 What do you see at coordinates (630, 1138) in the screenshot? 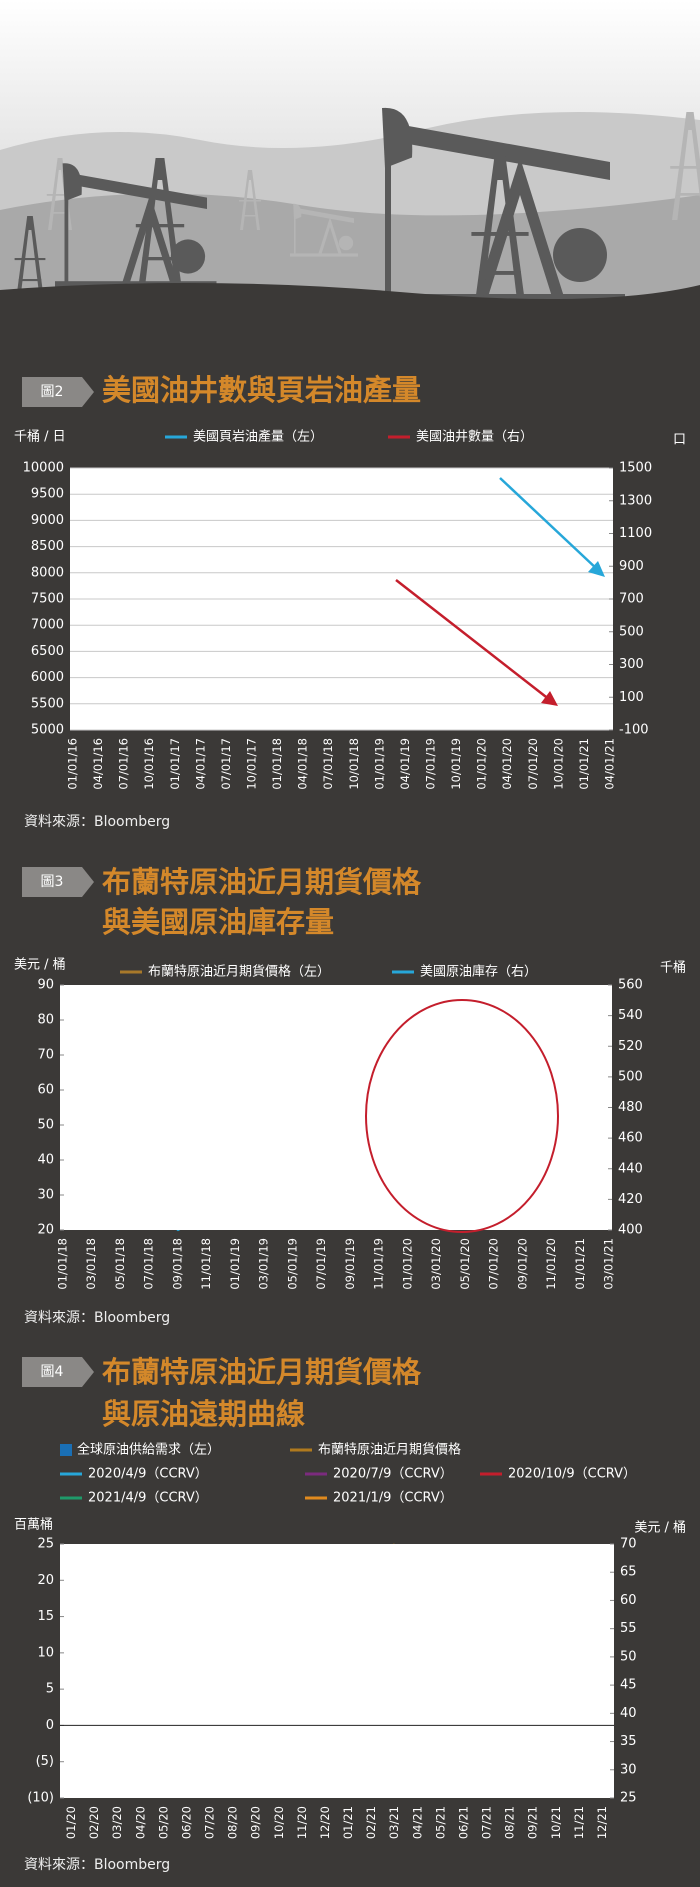
I see `y2-tick-label: 460` at bounding box center [630, 1138].